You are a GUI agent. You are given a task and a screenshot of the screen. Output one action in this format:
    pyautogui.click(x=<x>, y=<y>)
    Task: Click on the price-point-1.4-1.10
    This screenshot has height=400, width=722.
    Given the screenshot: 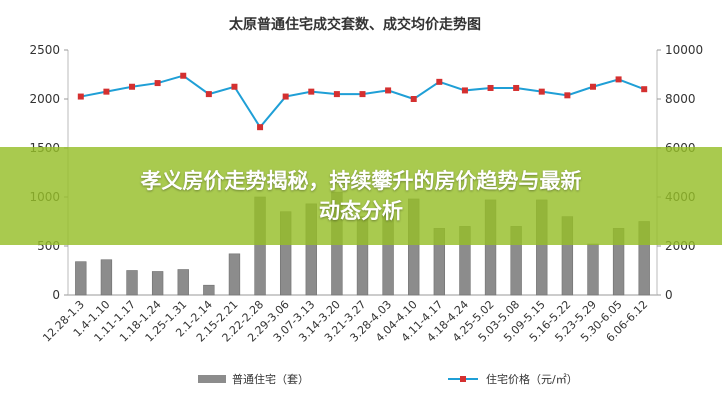 What is the action you would take?
    pyautogui.click(x=106, y=91)
    